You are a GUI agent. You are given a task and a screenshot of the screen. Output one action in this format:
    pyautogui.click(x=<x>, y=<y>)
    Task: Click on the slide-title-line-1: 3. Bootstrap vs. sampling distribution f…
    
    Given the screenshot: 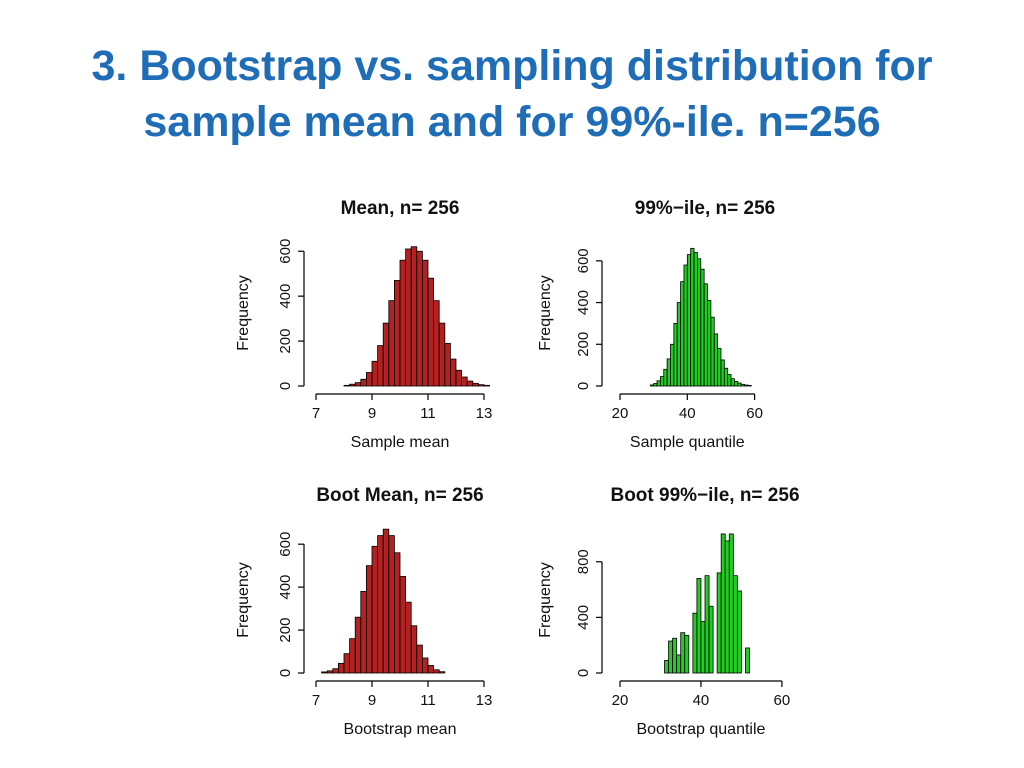 What is the action you would take?
    pyautogui.click(x=512, y=66)
    